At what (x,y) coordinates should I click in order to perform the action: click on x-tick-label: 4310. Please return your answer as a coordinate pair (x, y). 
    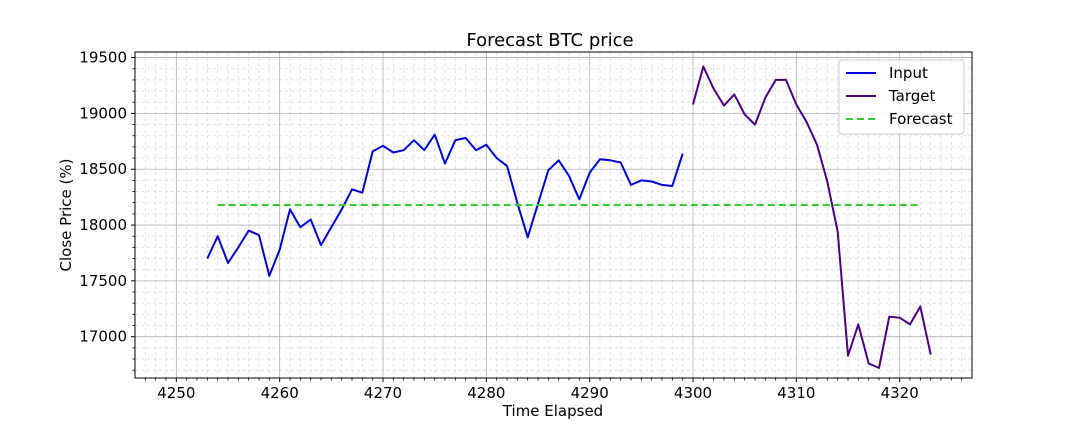
    Looking at the image, I should click on (796, 393).